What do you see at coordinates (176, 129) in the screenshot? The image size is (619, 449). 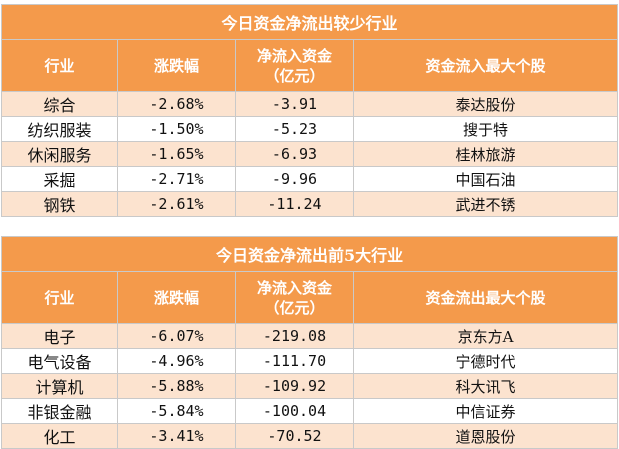 I see `cell-change: -1.50%` at bounding box center [176, 129].